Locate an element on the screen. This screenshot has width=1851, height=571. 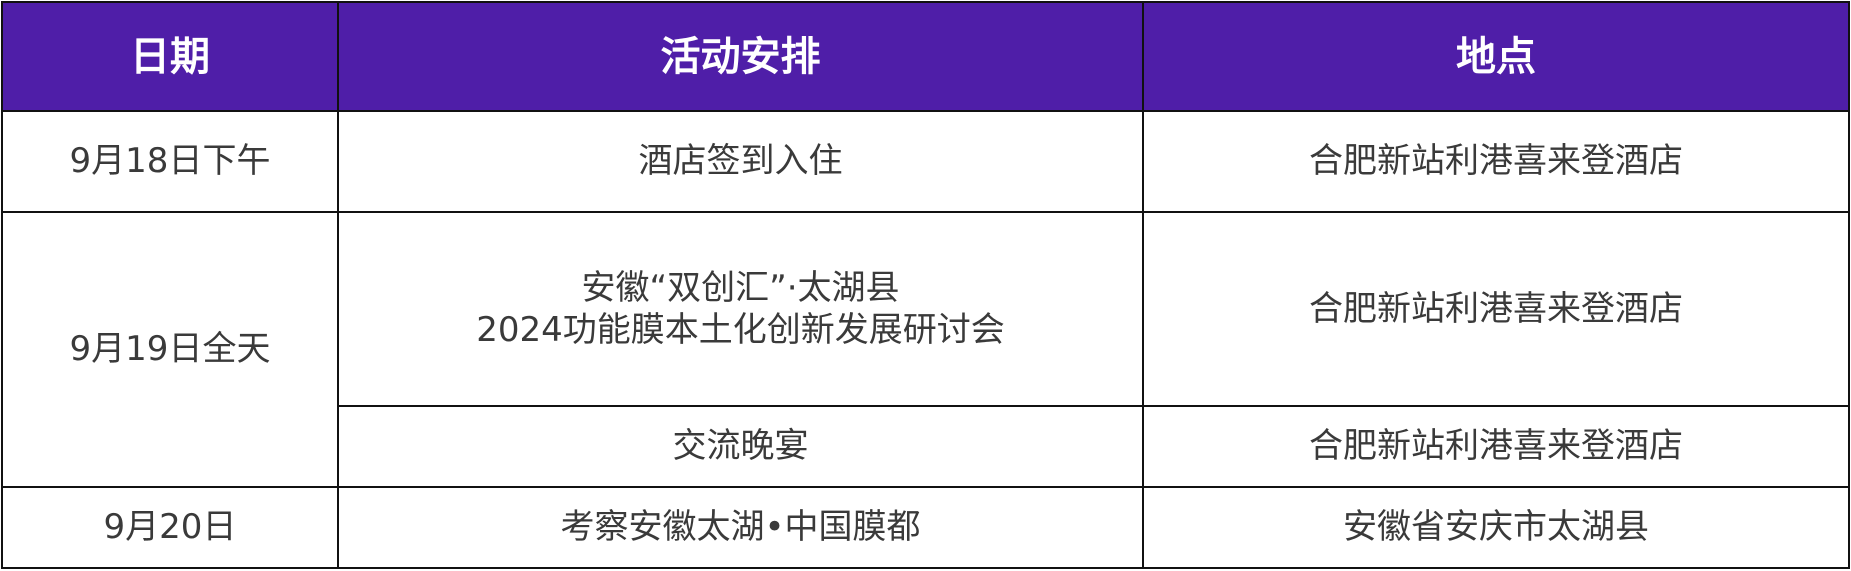
location-cell: 安徽省安庆市太湖县 is located at coordinates (1496, 527).